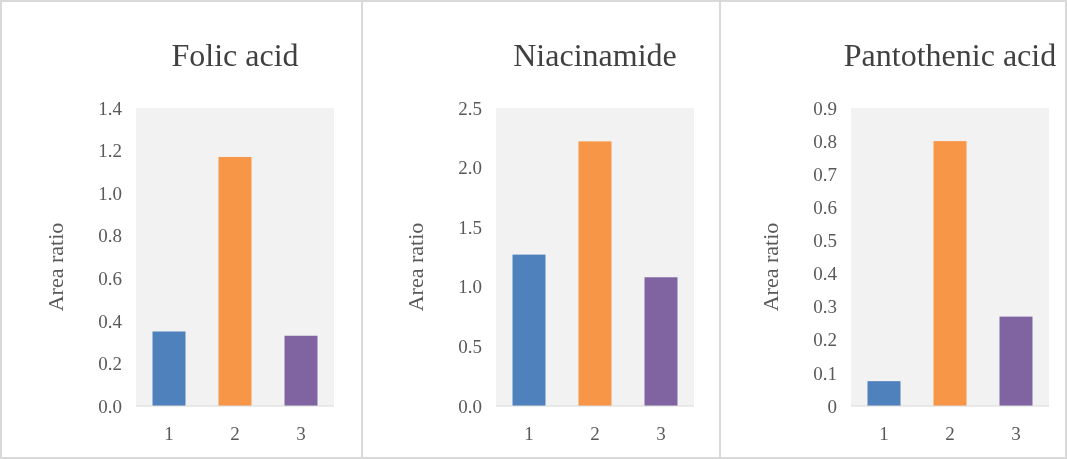 This screenshot has width=1067, height=459. I want to click on y-tick-label: 1.2, so click(110, 151).